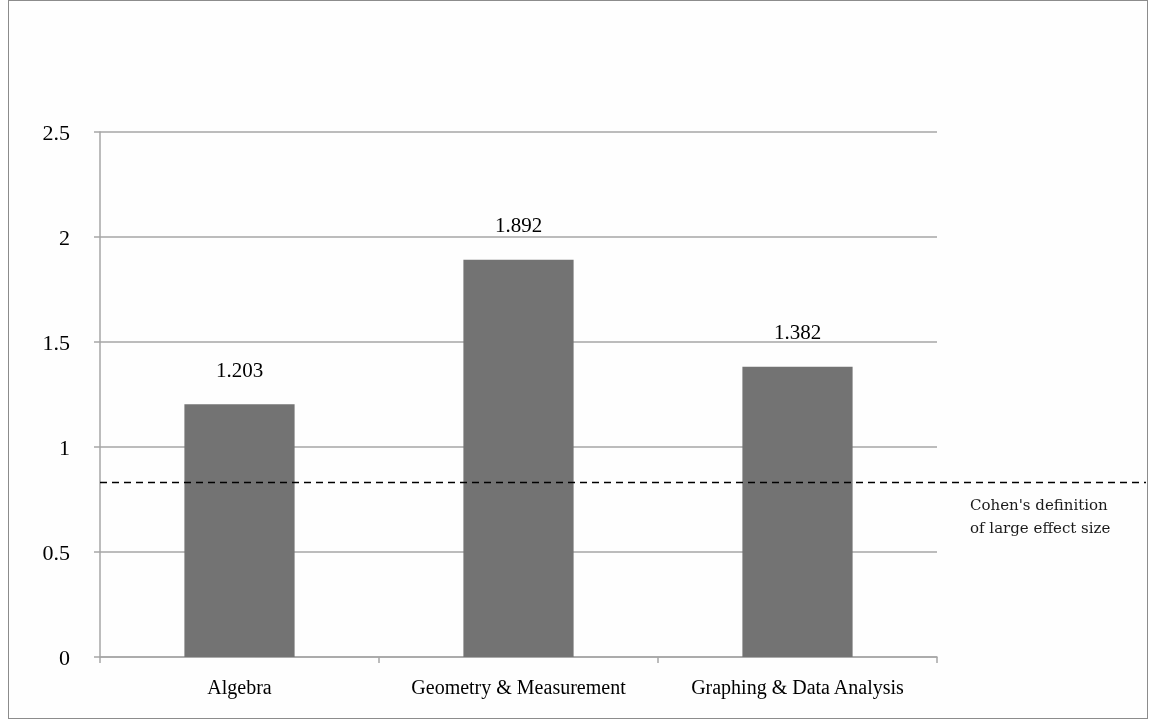 Image resolution: width=1150 pixels, height=721 pixels. I want to click on x-tick-label: Graphing & Data Analysis, so click(798, 687).